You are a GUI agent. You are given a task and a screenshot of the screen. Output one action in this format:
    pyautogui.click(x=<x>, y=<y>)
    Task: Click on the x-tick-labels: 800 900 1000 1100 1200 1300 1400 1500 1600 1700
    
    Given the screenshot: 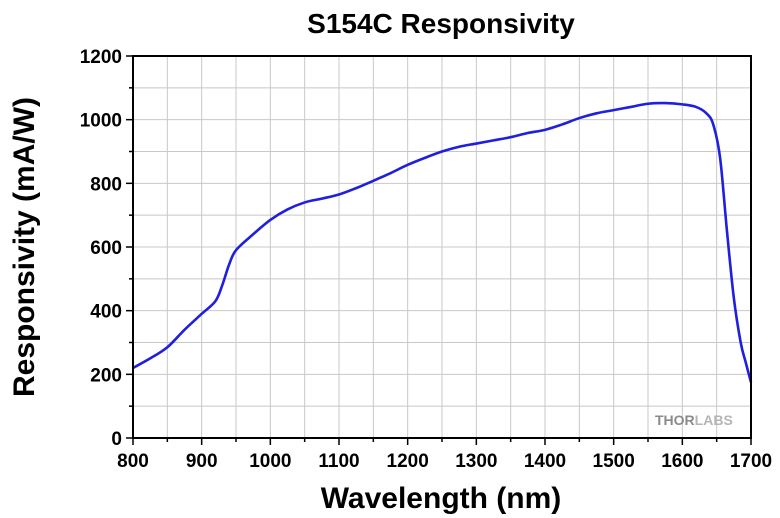 What is the action you would take?
    pyautogui.click(x=444, y=461)
    